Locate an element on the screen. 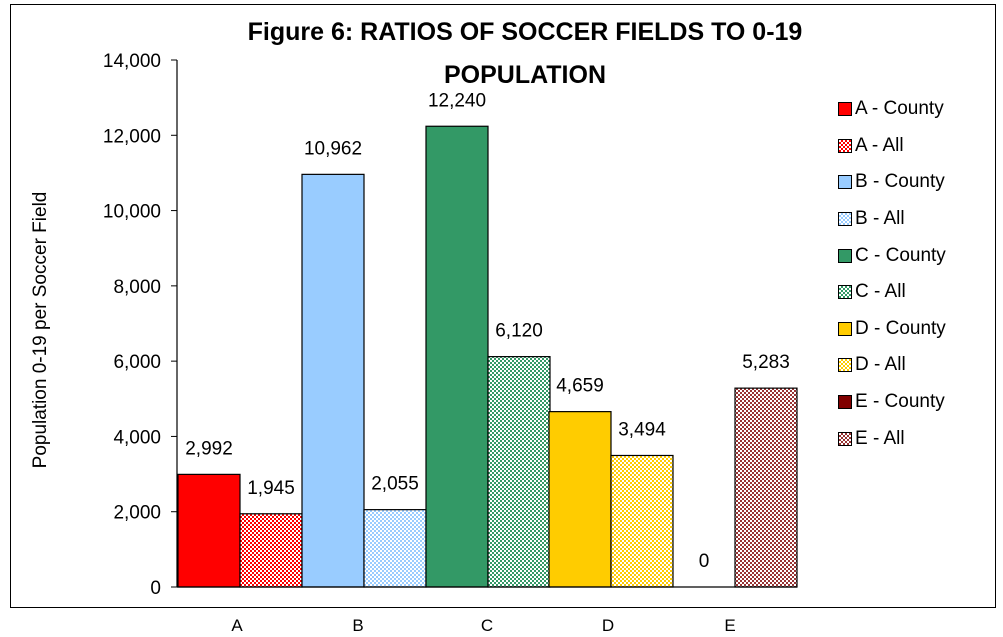  legend-item: D - County is located at coordinates (892, 329).